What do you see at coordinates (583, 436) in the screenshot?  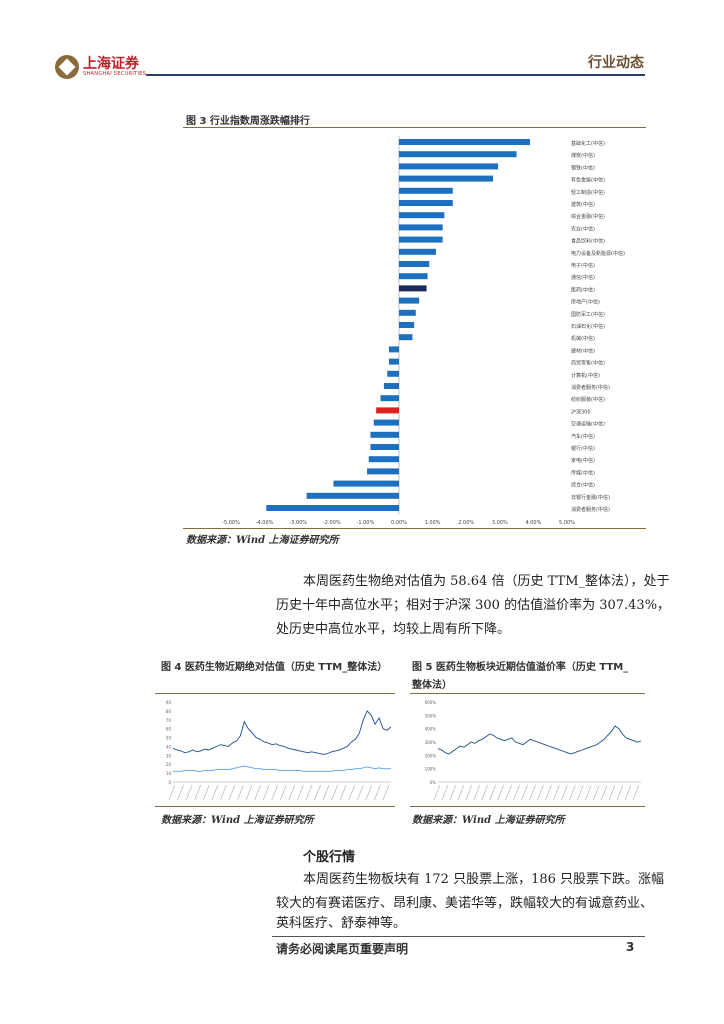 I see `category-label-24: 汽车(中信)` at bounding box center [583, 436].